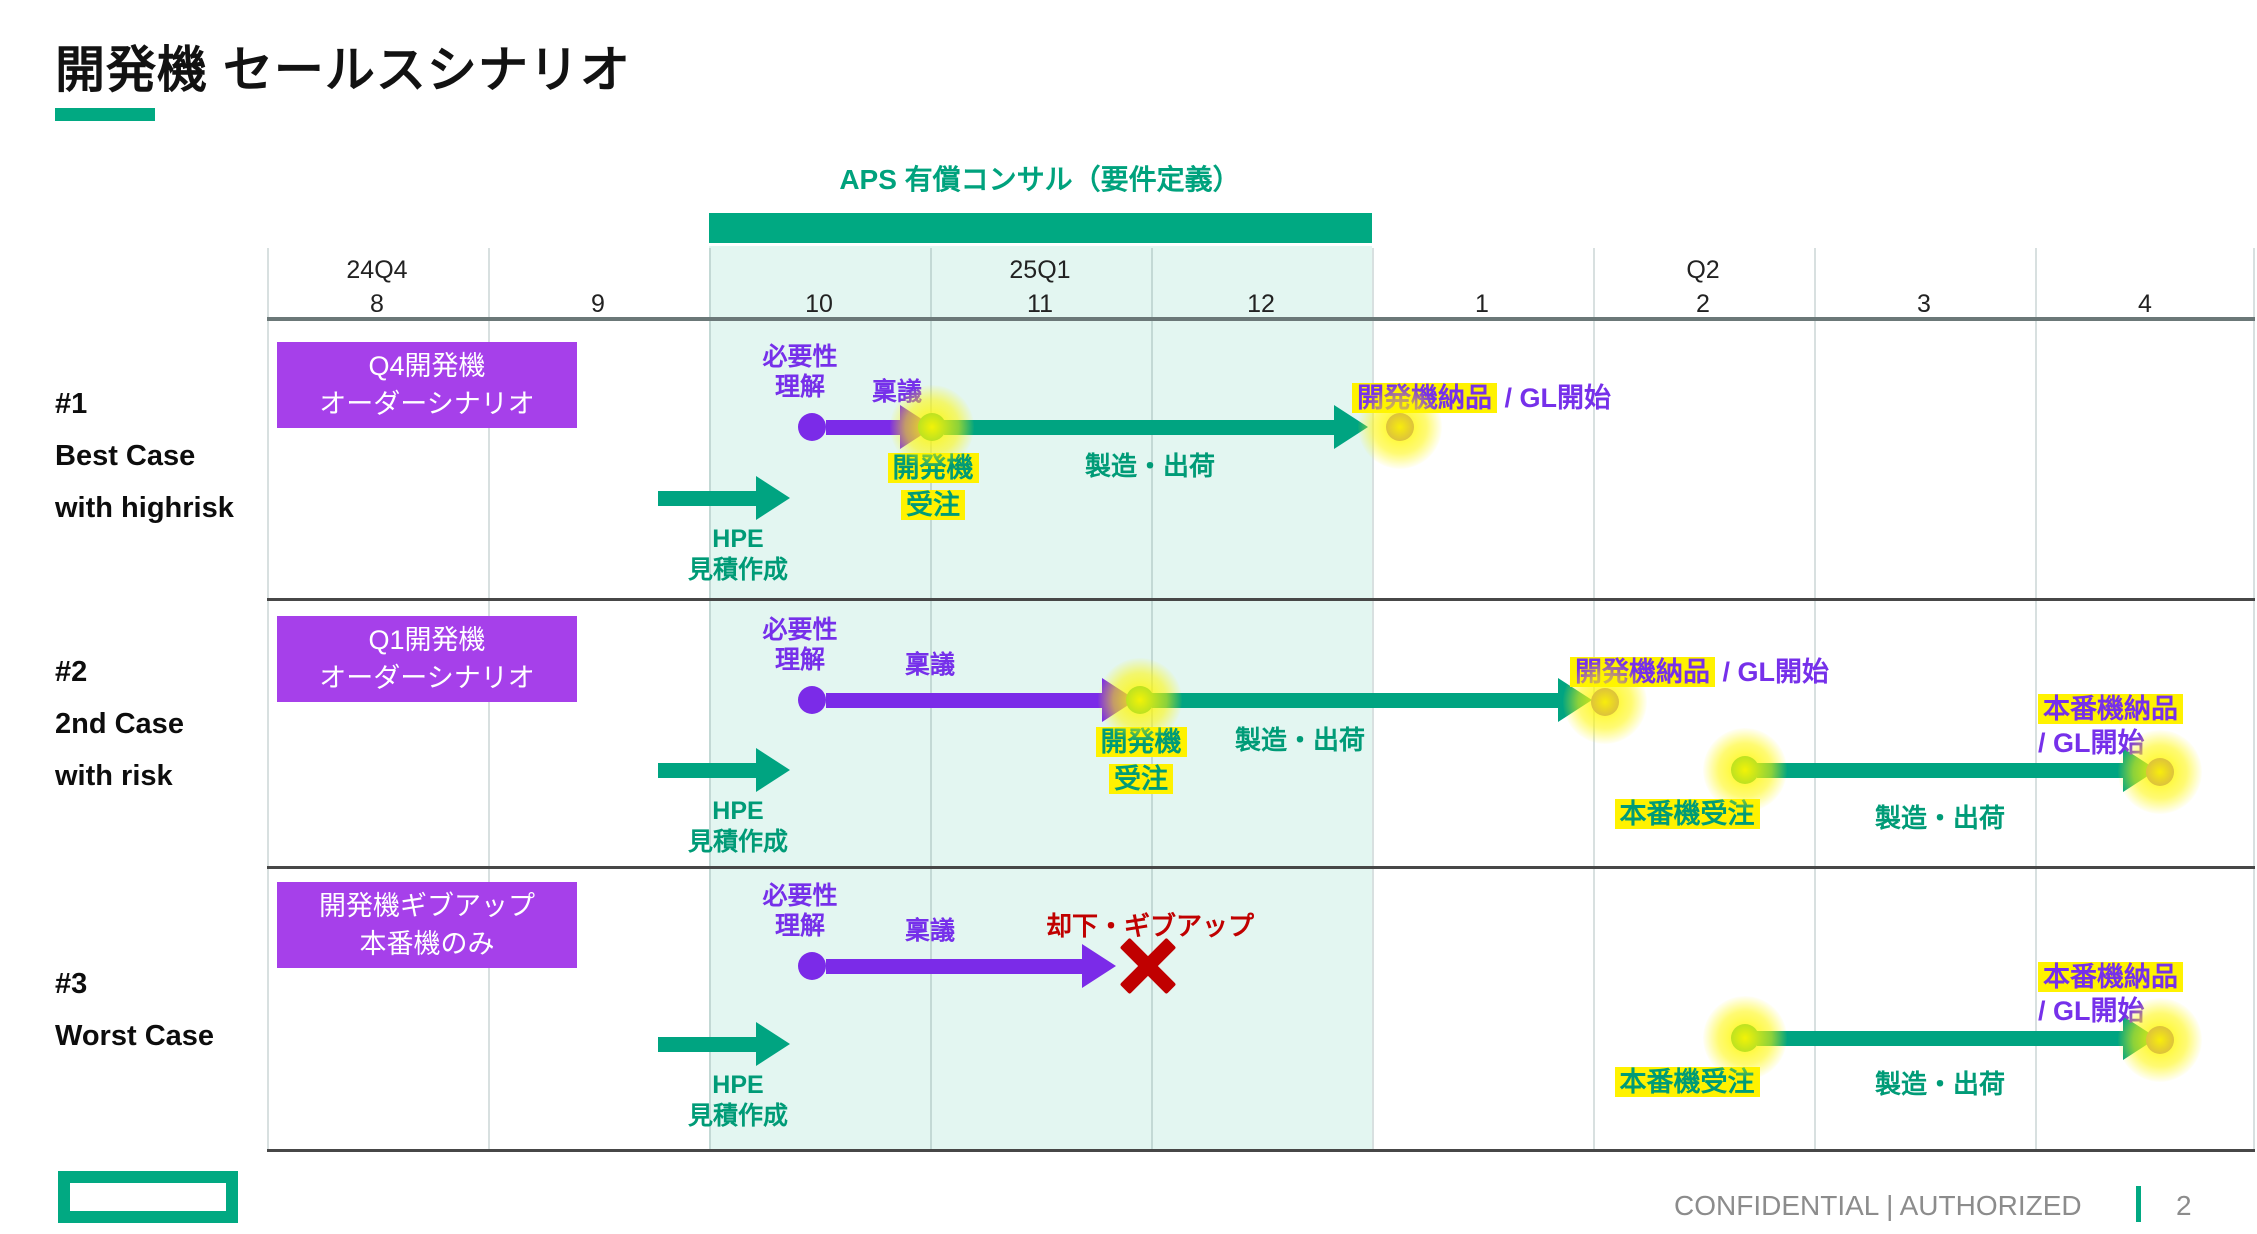  Describe the element at coordinates (1261, 304) in the screenshot. I see `month-label: 12` at that location.